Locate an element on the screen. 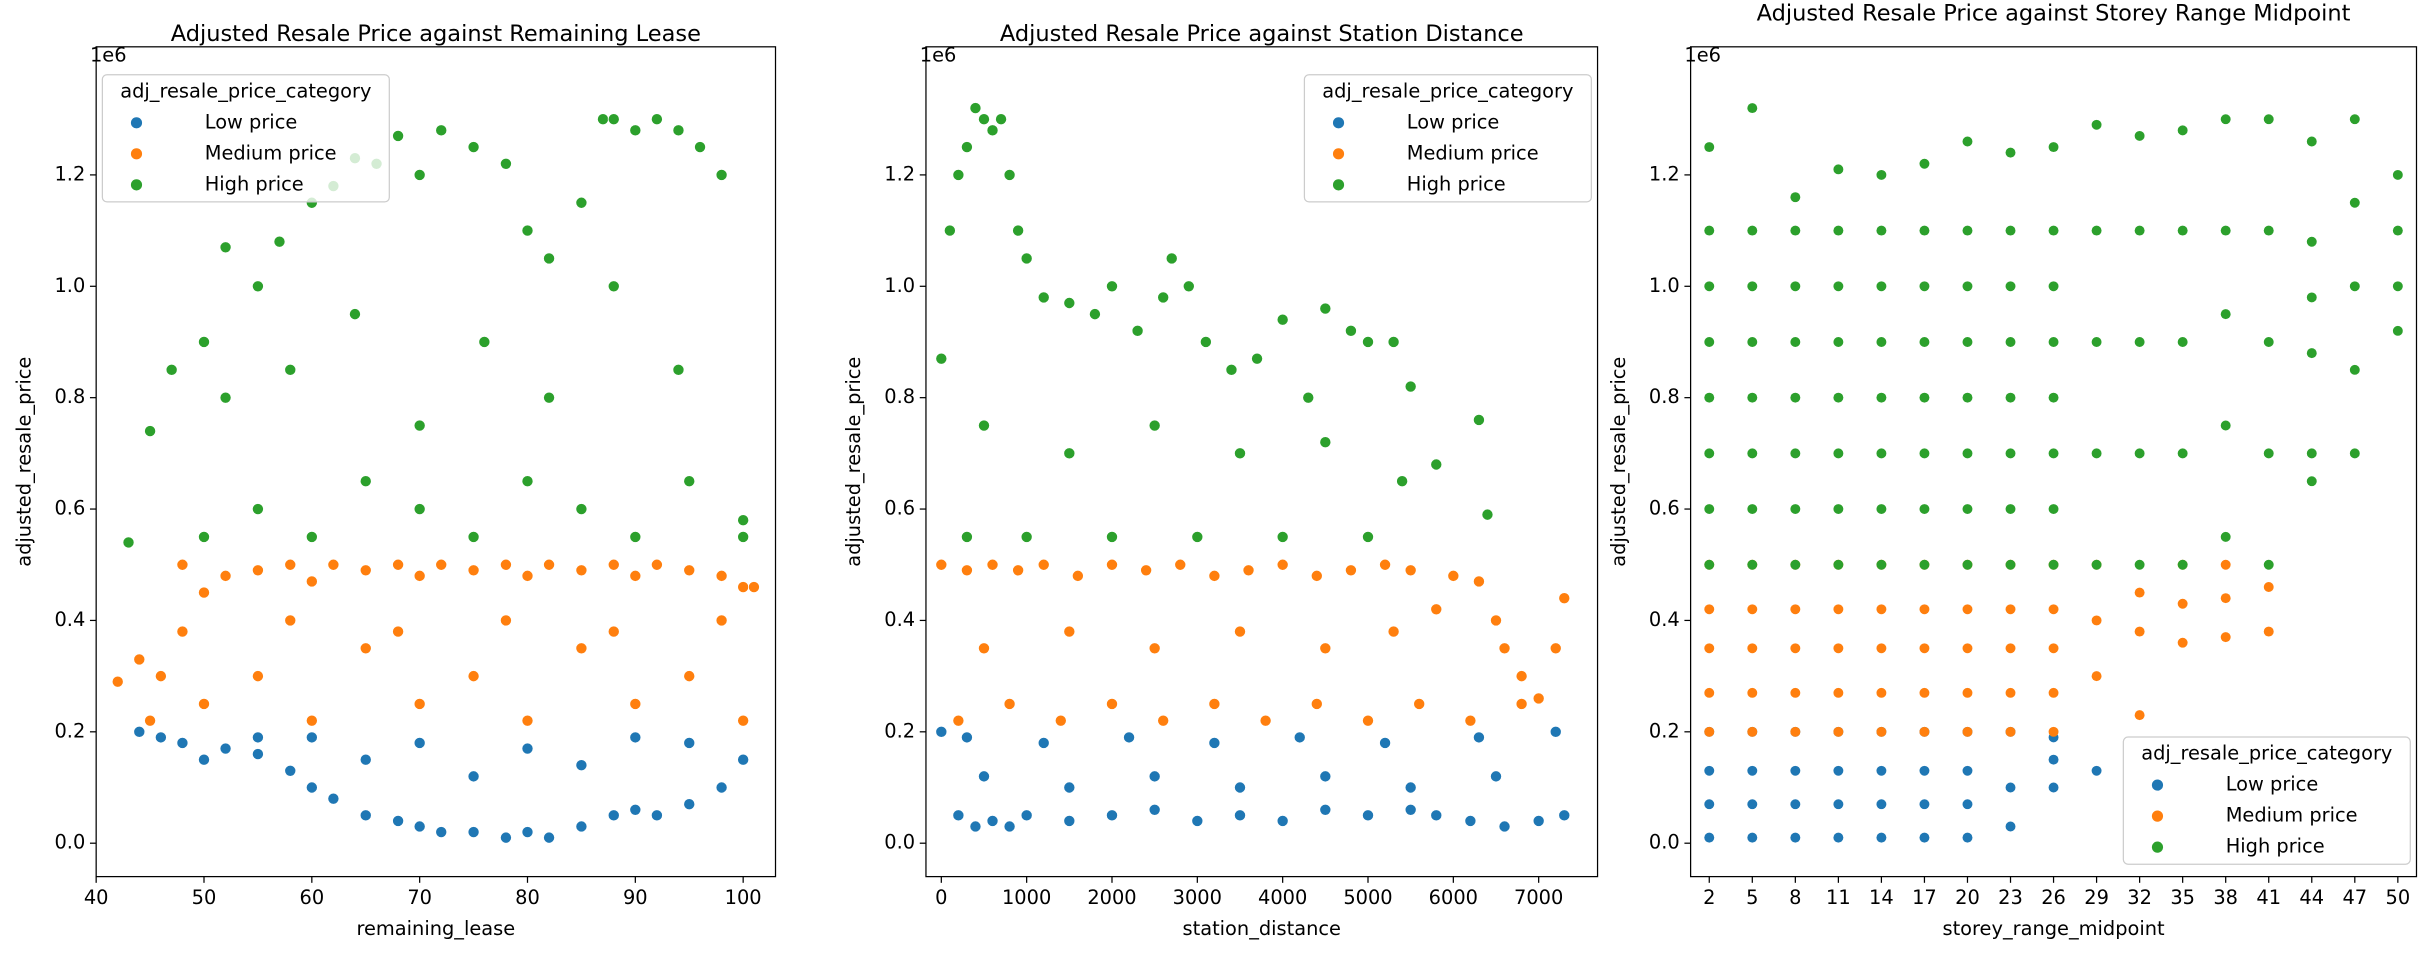 Image resolution: width=2432 pixels, height=956 pixels. x-tick-label: 14 is located at coordinates (1881, 897).